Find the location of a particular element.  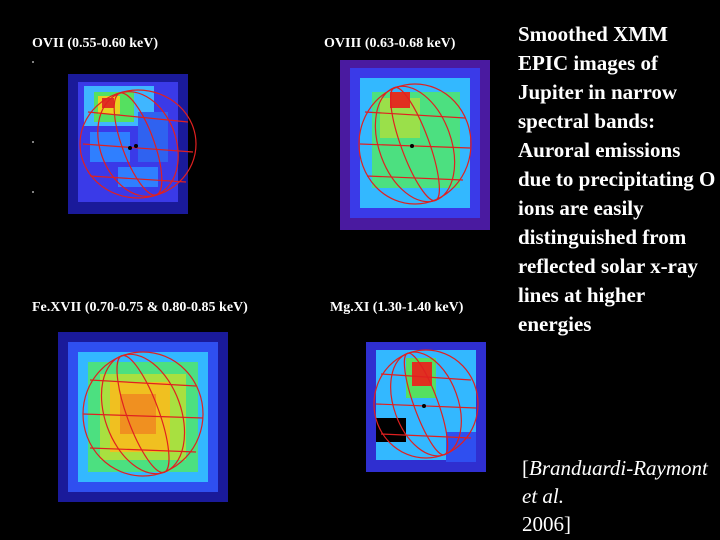

panel-label-mgxi: Mg.XI (1.30-1.40 keV) is located at coordinates (397, 307).